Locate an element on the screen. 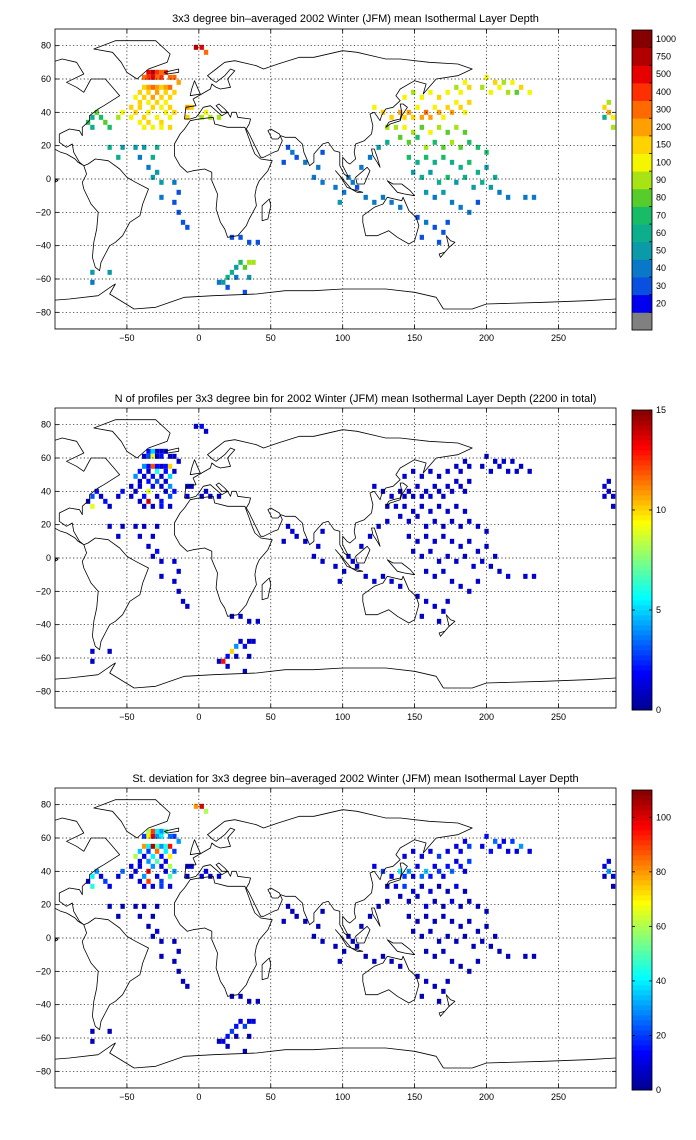  x-tick-label: 250 is located at coordinates (558, 1097).